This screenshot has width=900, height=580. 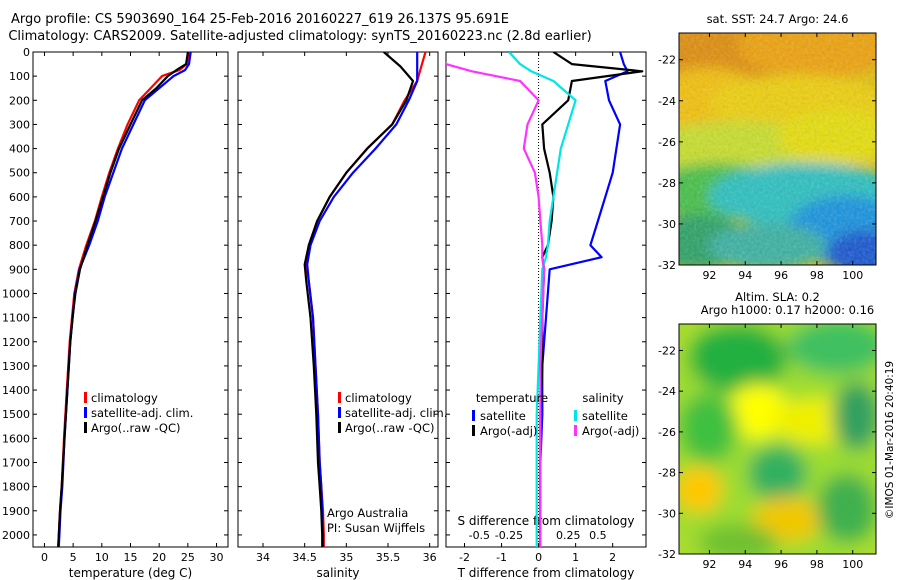 What do you see at coordinates (16, 366) in the screenshot?
I see `y-tick-label: 1300` at bounding box center [16, 366].